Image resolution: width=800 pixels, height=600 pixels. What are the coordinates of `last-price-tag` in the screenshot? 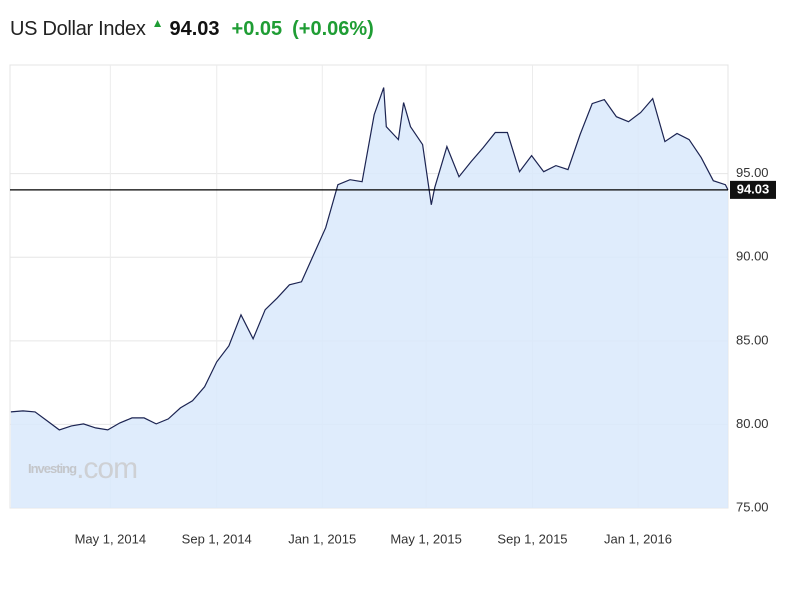 It's located at (753, 189).